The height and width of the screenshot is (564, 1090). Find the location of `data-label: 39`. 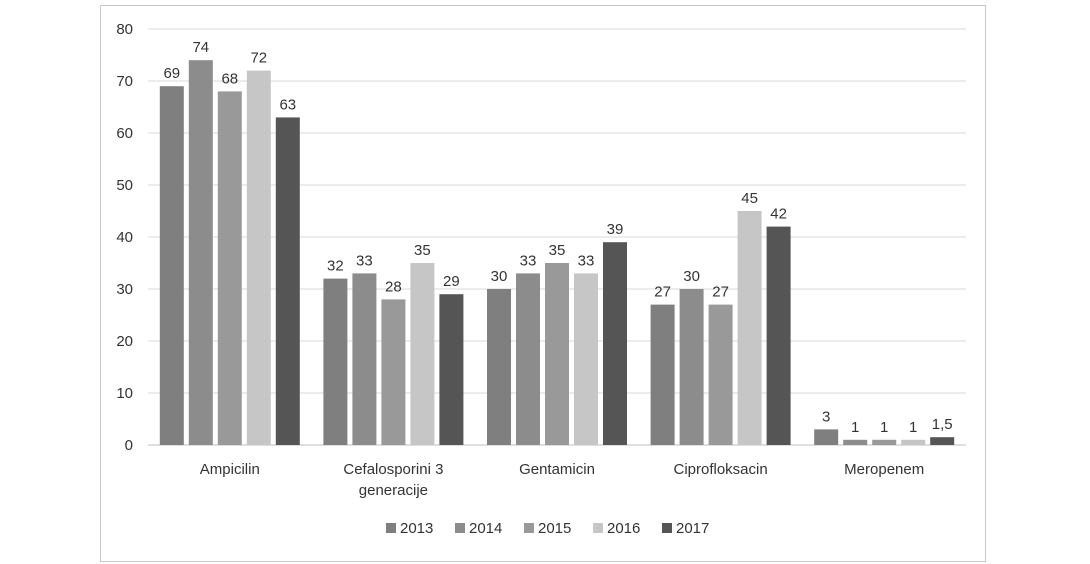

data-label: 39 is located at coordinates (615, 229).